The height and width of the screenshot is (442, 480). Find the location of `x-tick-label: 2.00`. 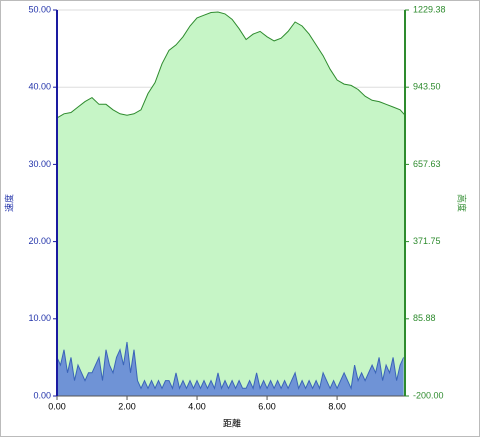

x-tick-label: 2.00 is located at coordinates (127, 406).